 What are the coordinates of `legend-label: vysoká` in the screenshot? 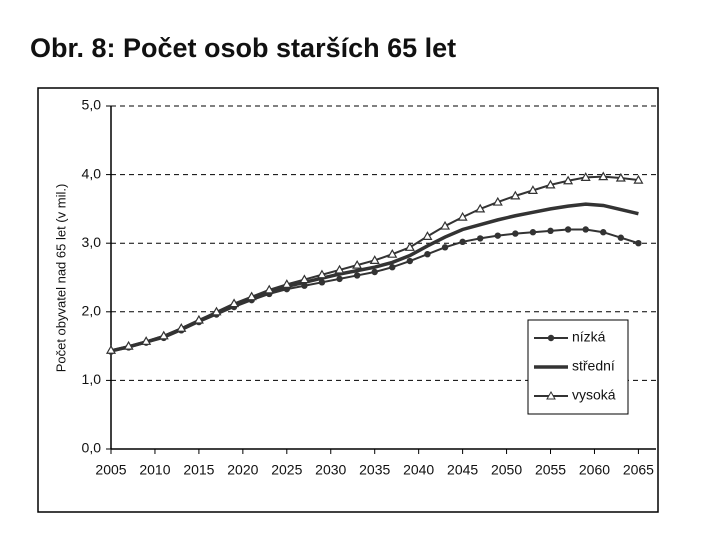 It's located at (594, 395).